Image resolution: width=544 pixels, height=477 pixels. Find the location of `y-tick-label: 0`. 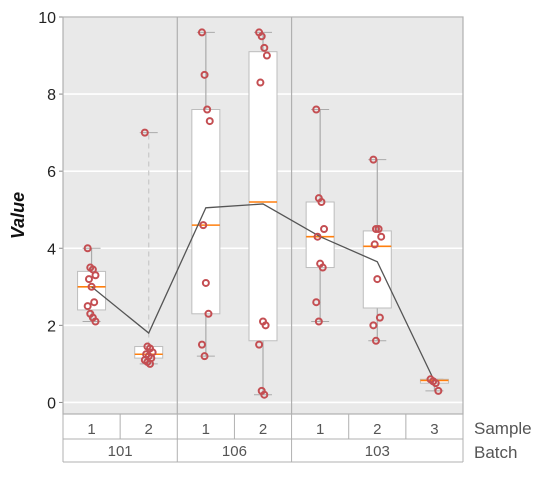

y-tick-label: 0 is located at coordinates (51, 403).